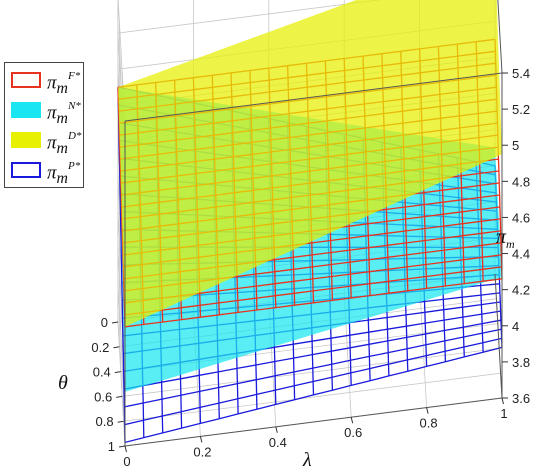 Image resolution: width=550 pixels, height=473 pixels. What do you see at coordinates (64, 144) in the screenshot?
I see `legend-label-d: πmD*` at bounding box center [64, 144].